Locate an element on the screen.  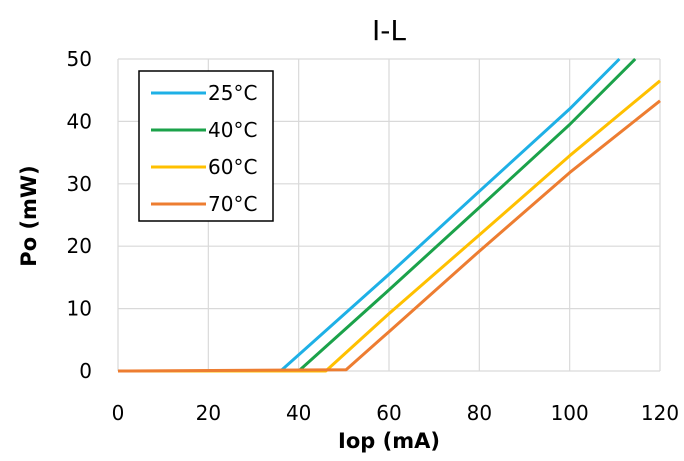
x-tick-label: 120 is located at coordinates (660, 413).